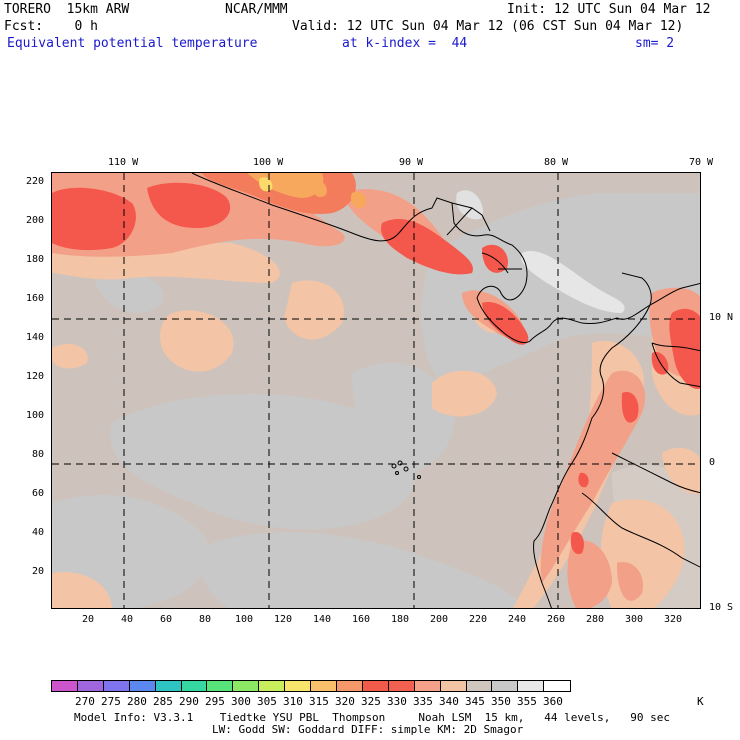 Image resolution: width=740 pixels, height=740 pixels. Describe the element at coordinates (527, 701) in the screenshot. I see `legend-label-355: 355` at that location.